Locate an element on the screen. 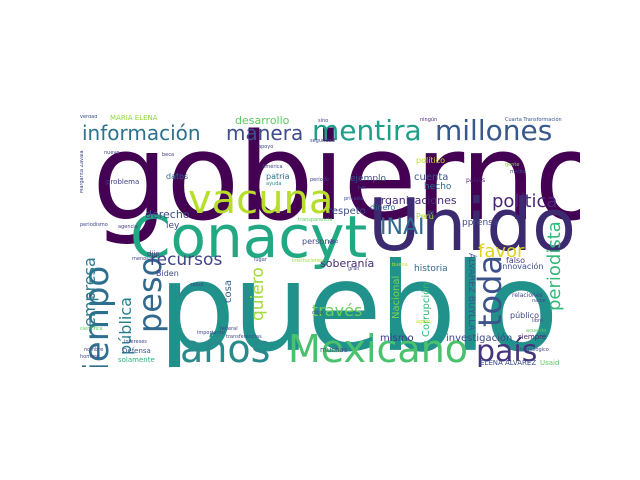 The image size is (640, 480). word-small: menos is located at coordinates (140, 259).